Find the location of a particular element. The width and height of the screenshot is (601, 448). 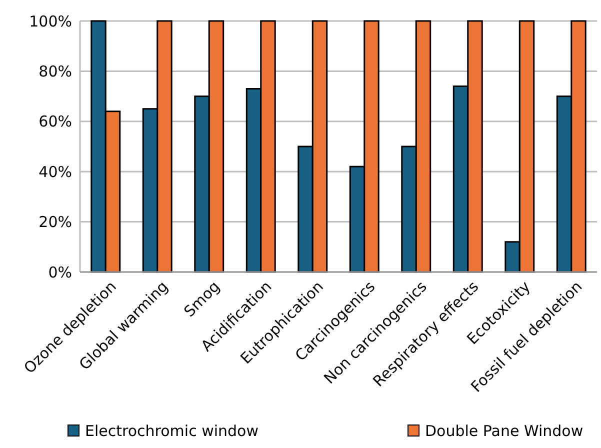

y-tick-label: 20% is located at coordinates (55, 222).